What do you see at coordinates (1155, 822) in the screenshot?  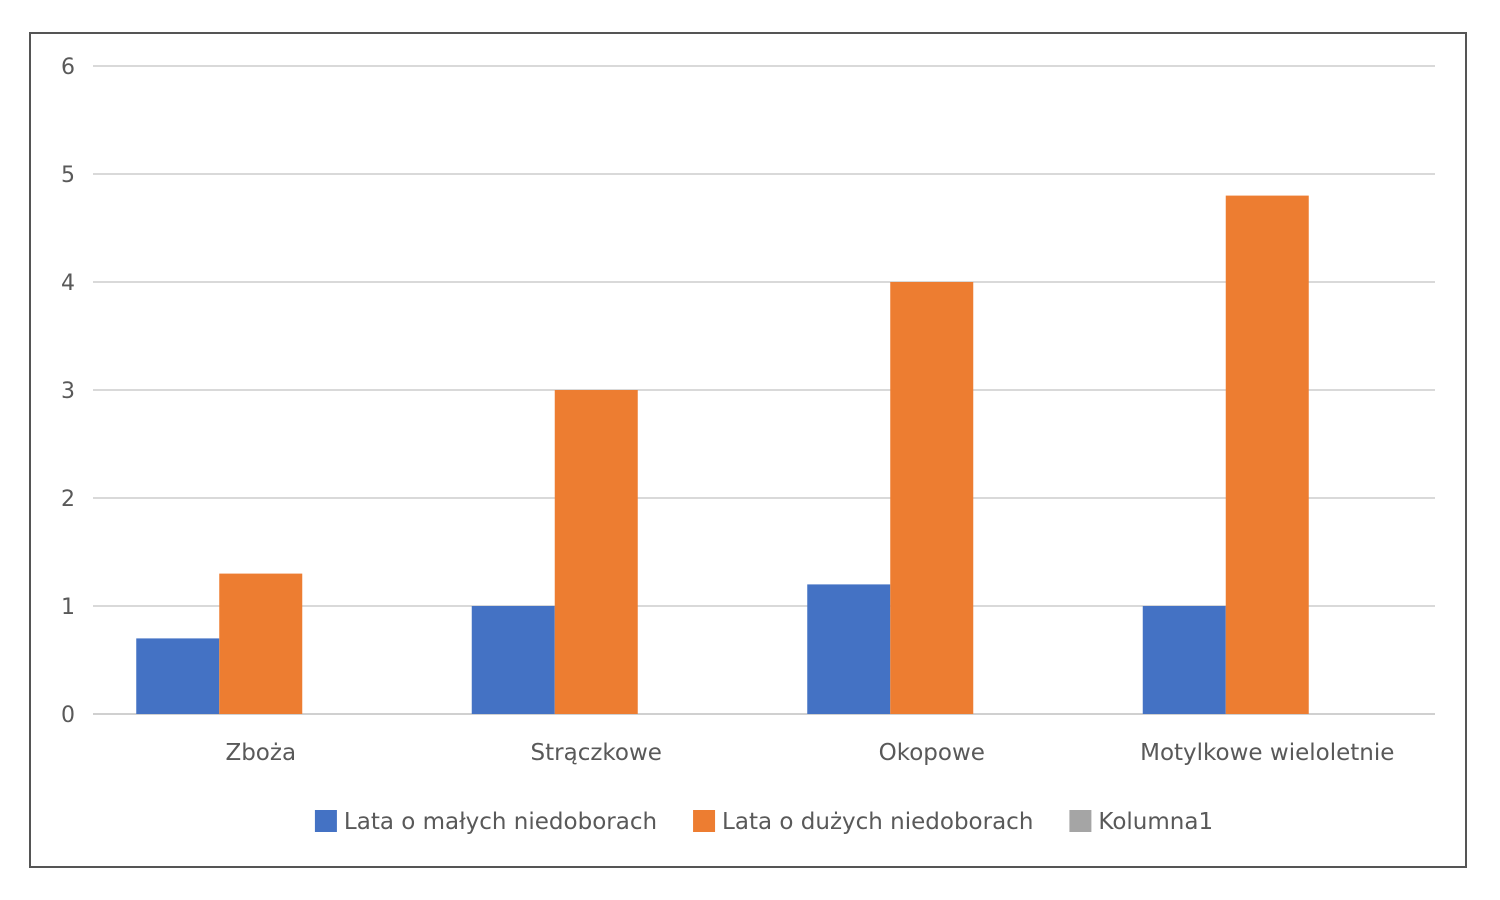 I see `legend-label: Kolumna1` at bounding box center [1155, 822].